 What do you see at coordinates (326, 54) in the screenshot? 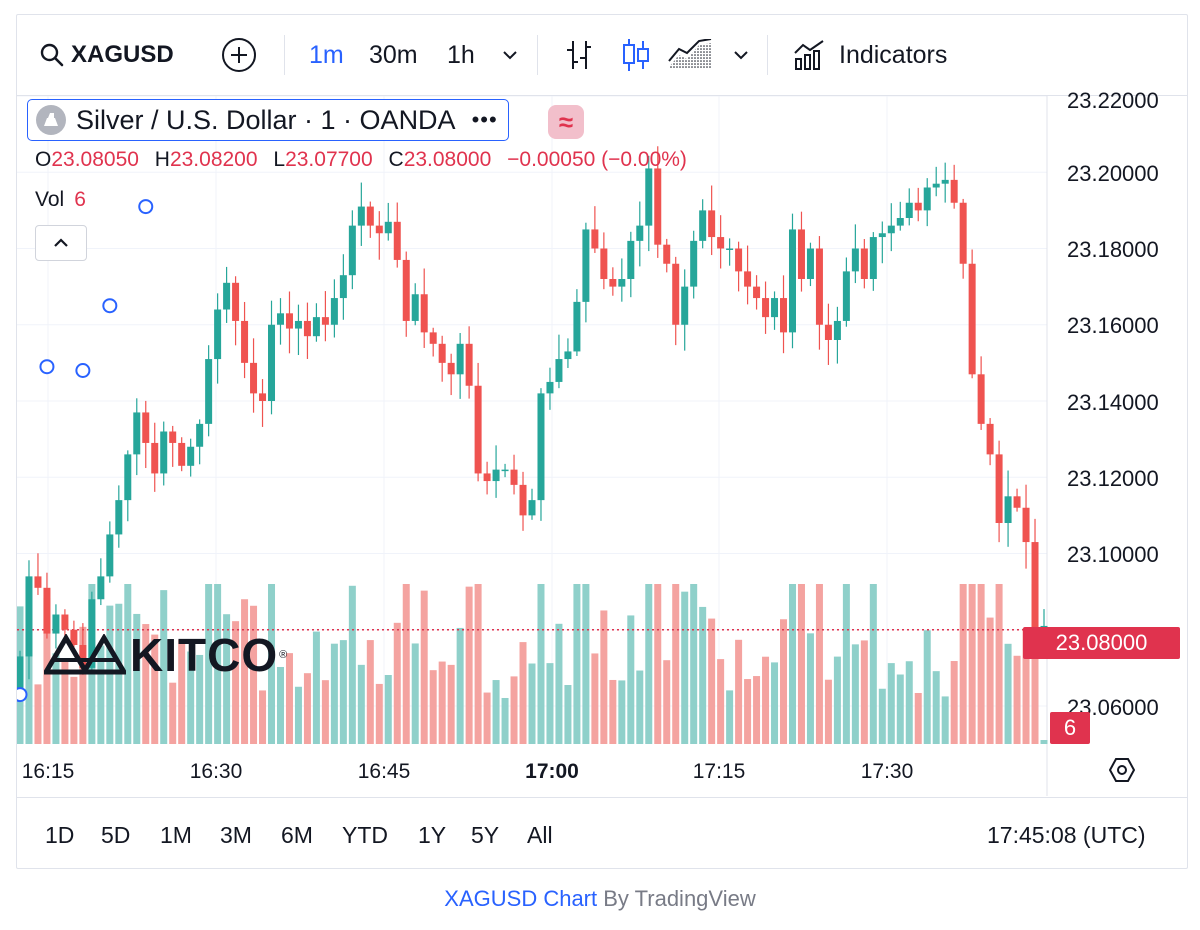
I see `interval-1m: 1m` at bounding box center [326, 54].